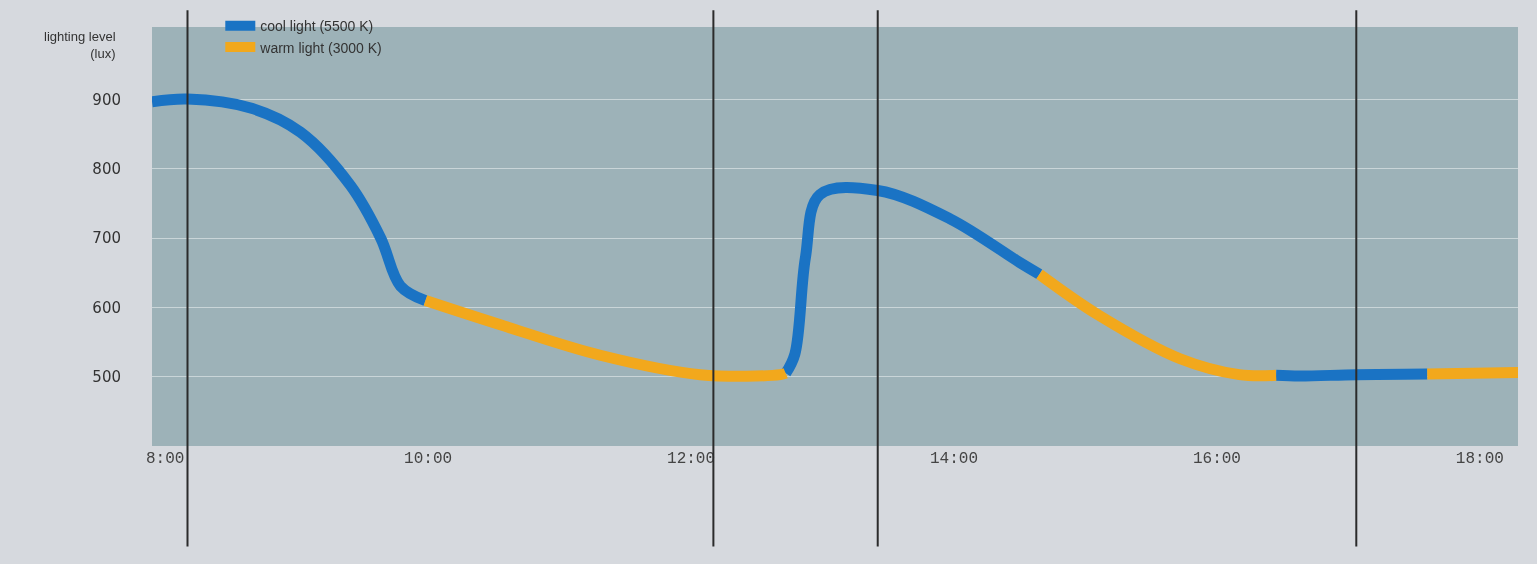  Describe the element at coordinates (320, 47) in the screenshot. I see `legend-label: warm light (3000 K)` at that location.